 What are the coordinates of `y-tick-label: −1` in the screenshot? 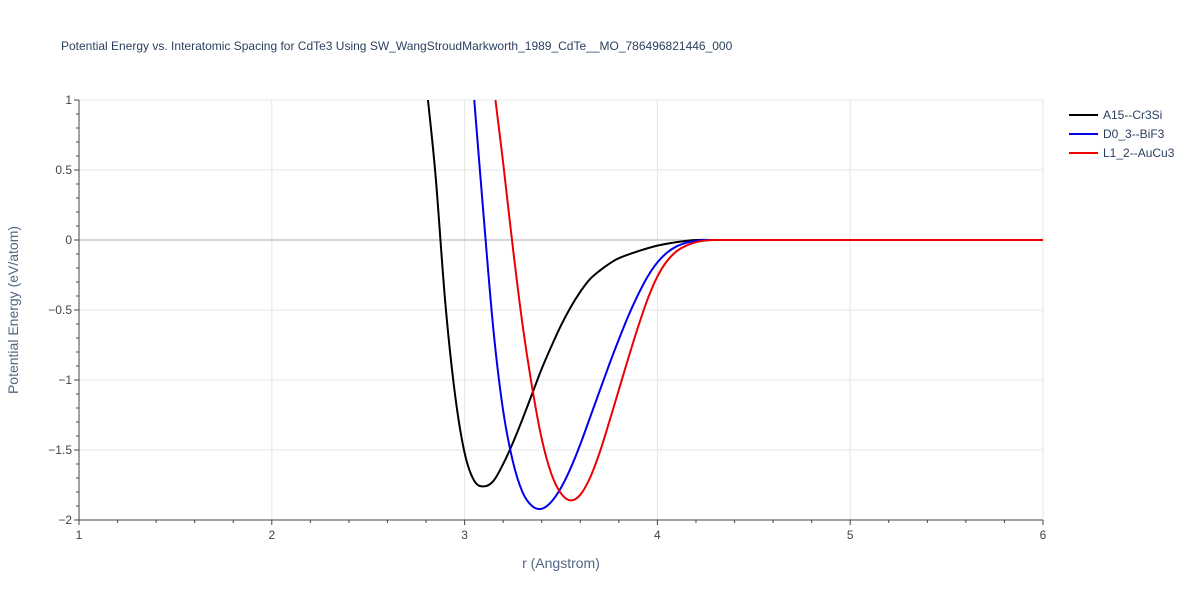 It's located at (65, 380).